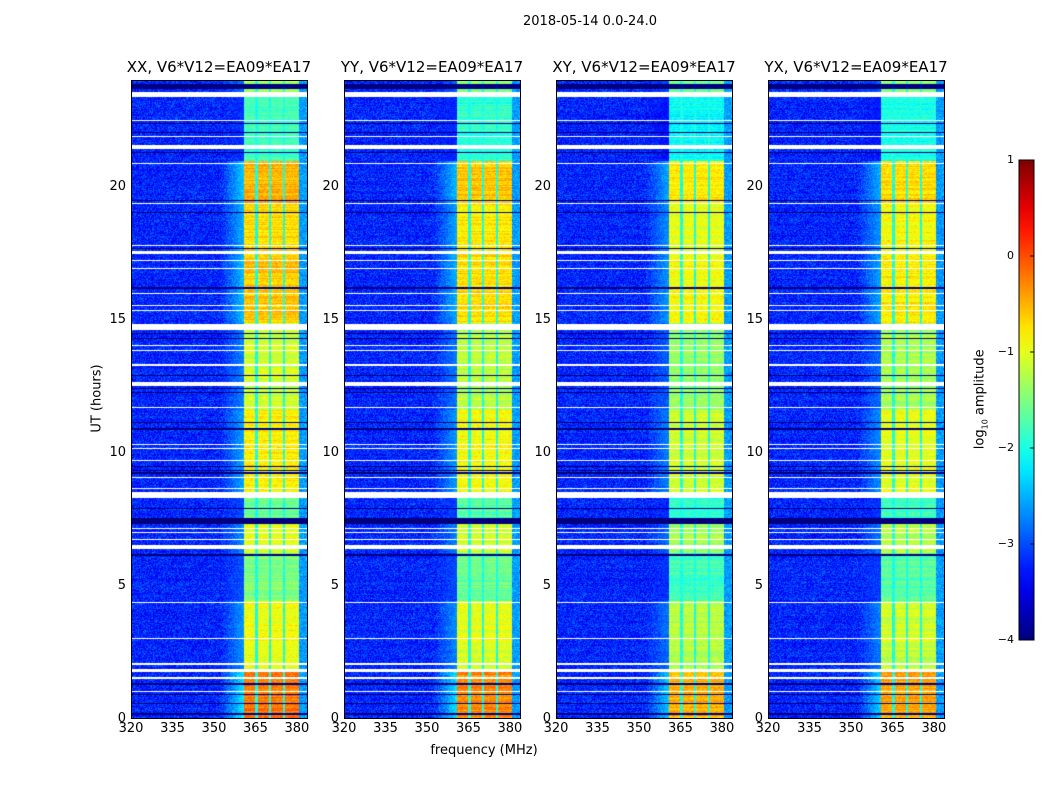  I want to click on colorbar-tick-label: −3, so click(1005, 543).